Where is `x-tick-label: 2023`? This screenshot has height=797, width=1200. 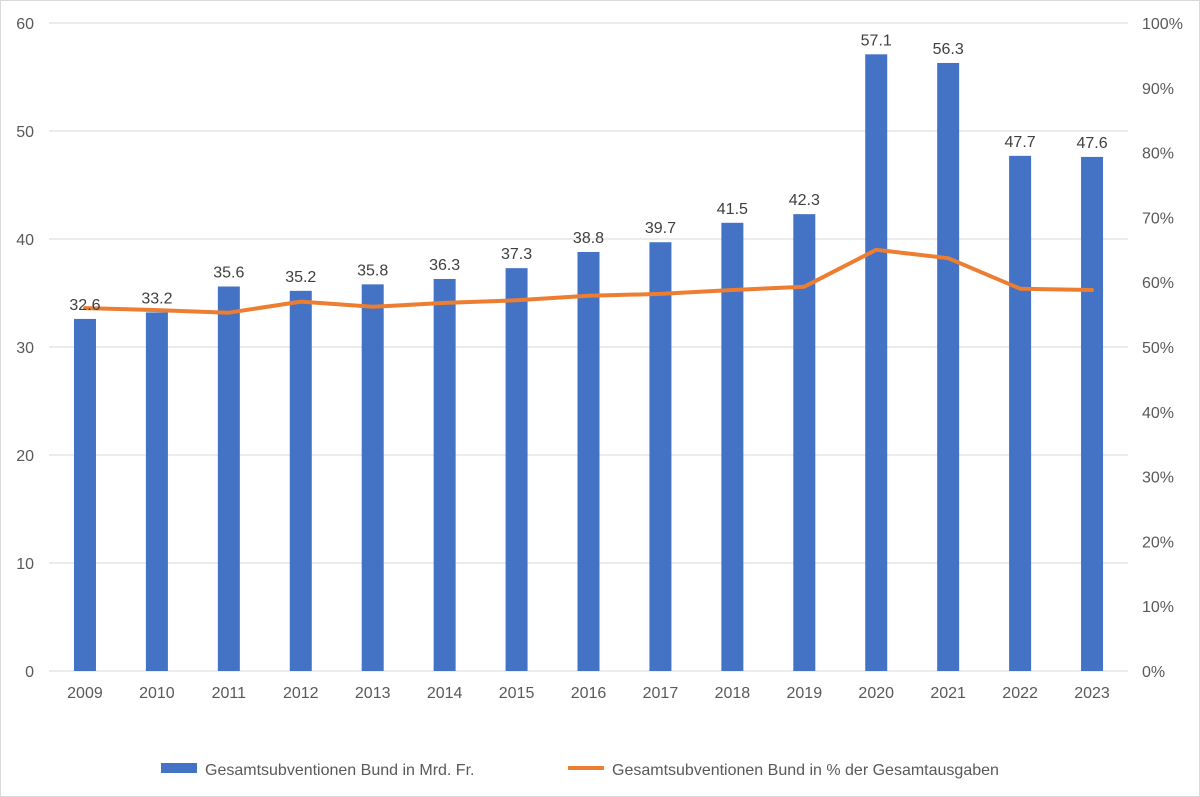
x-tick-label: 2023 is located at coordinates (1092, 693).